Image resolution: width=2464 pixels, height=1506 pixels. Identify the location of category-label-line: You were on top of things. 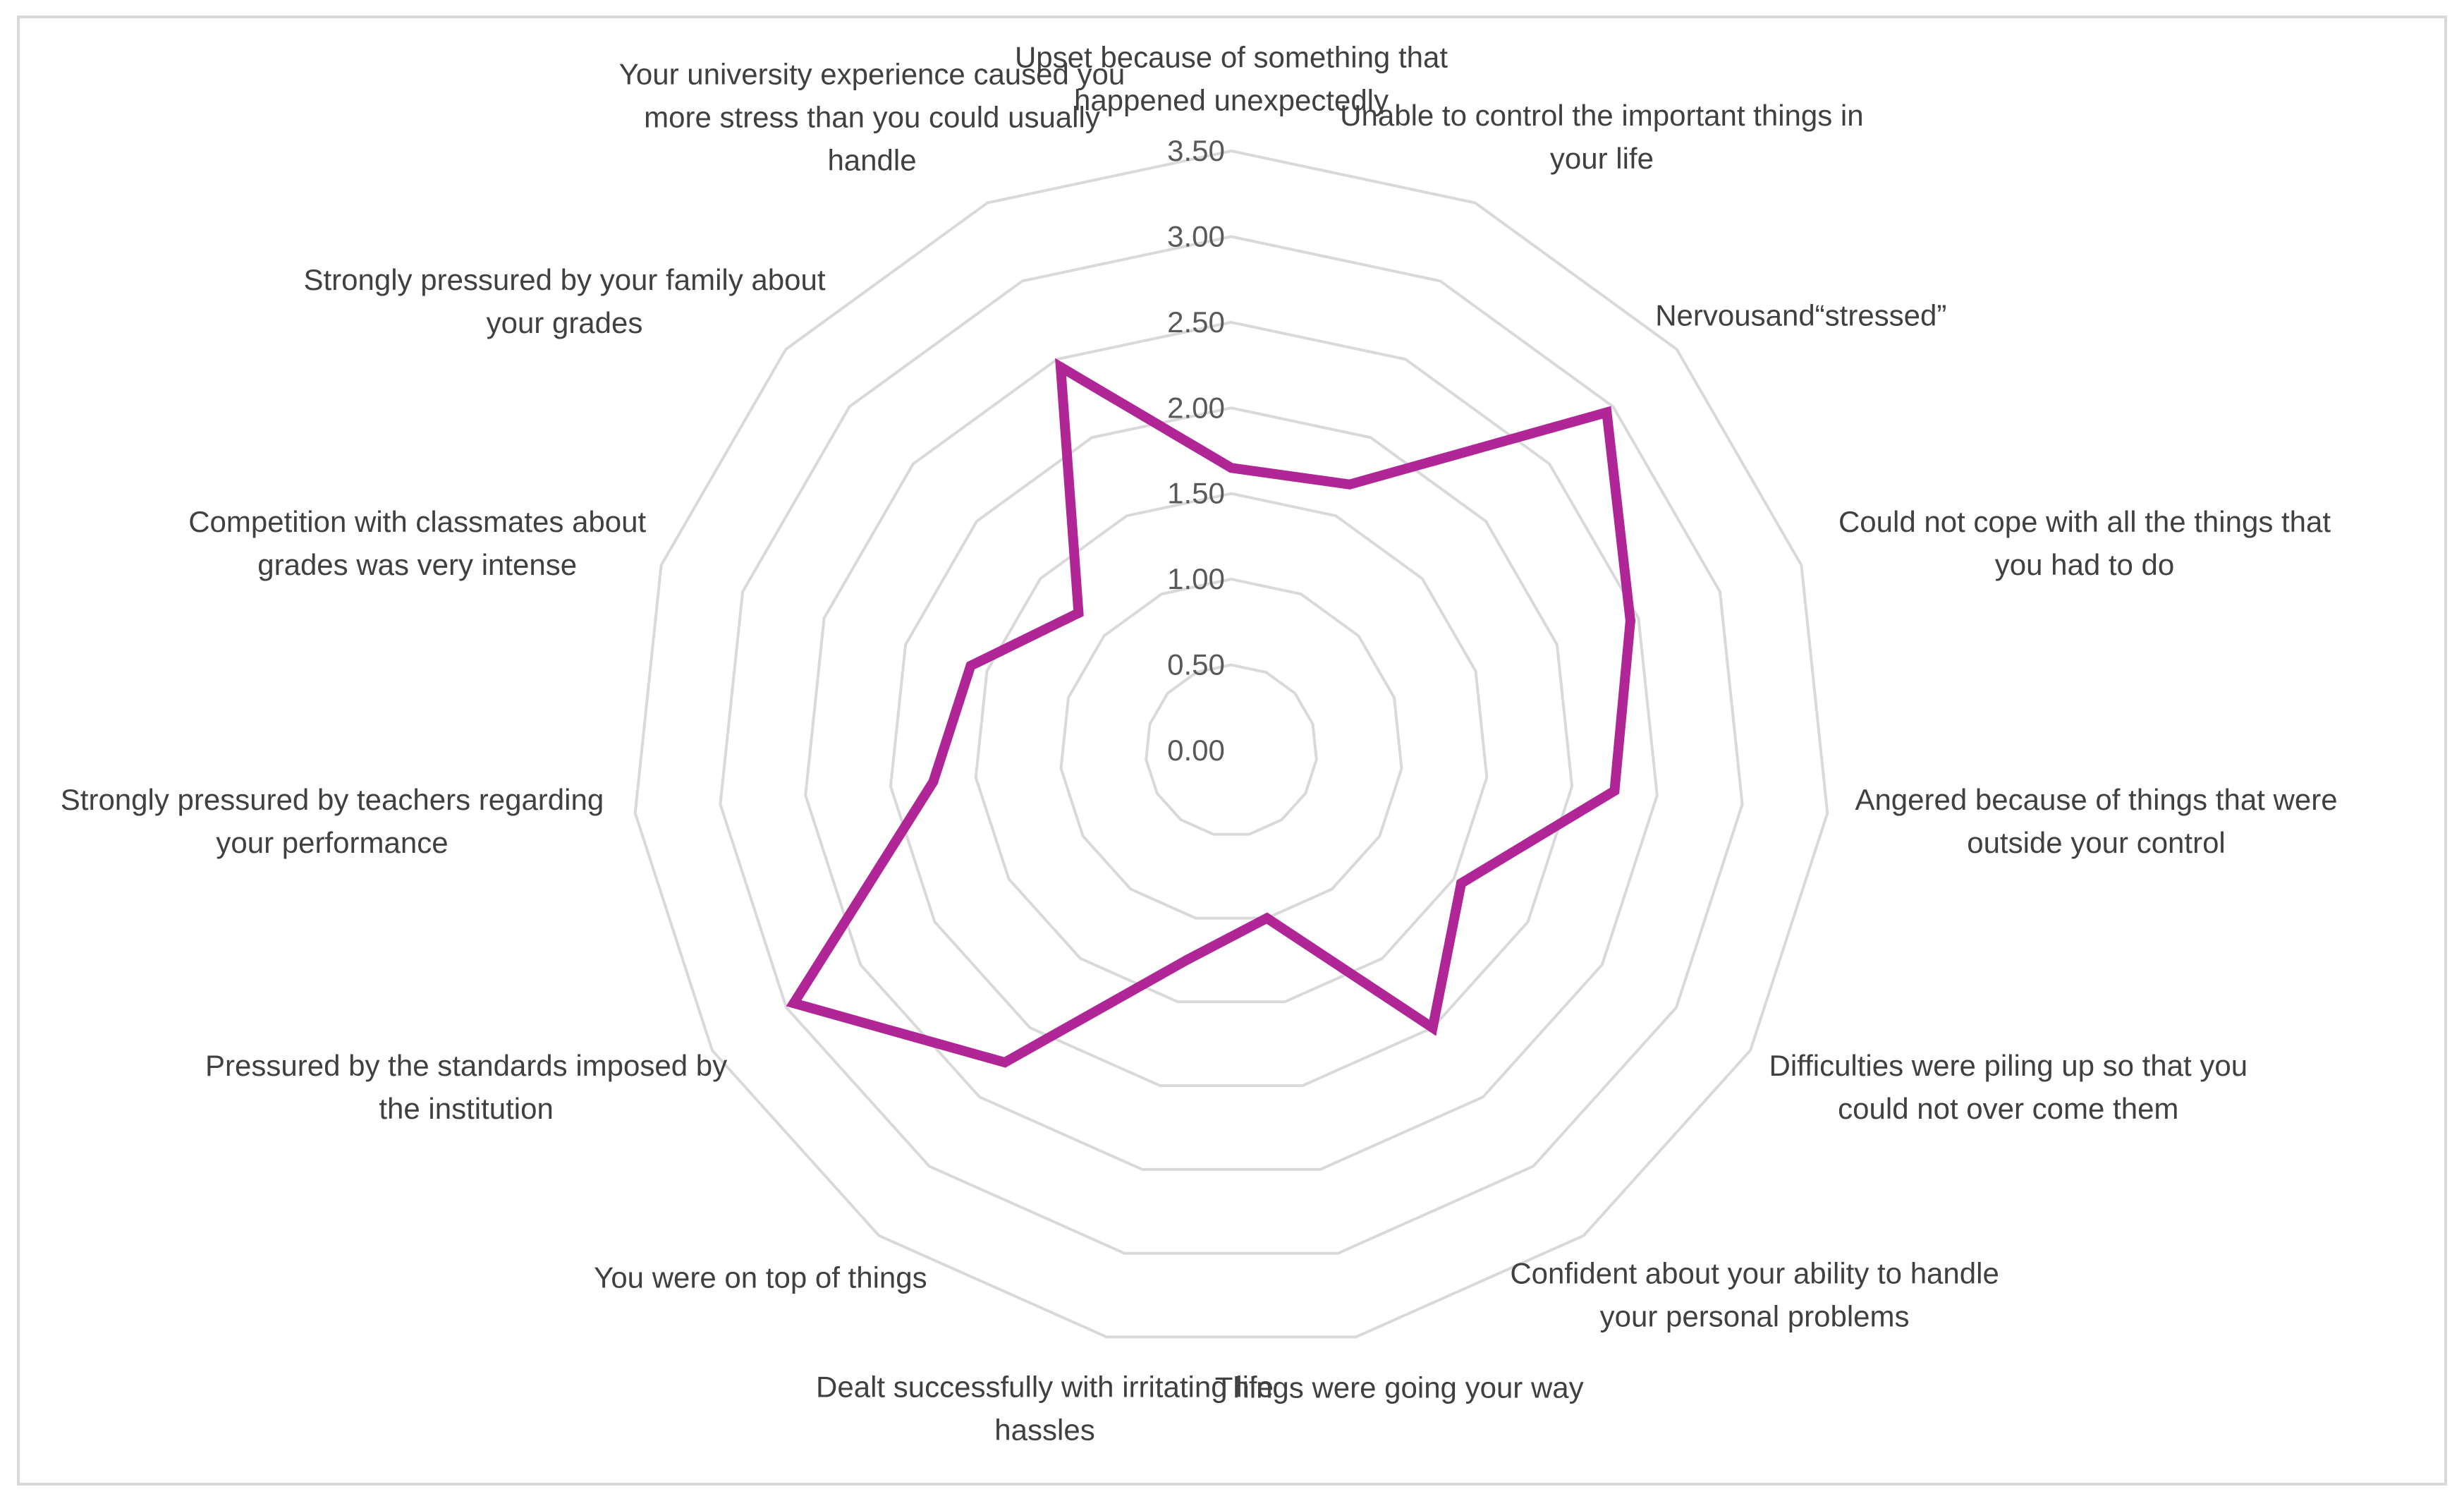
(760, 1277).